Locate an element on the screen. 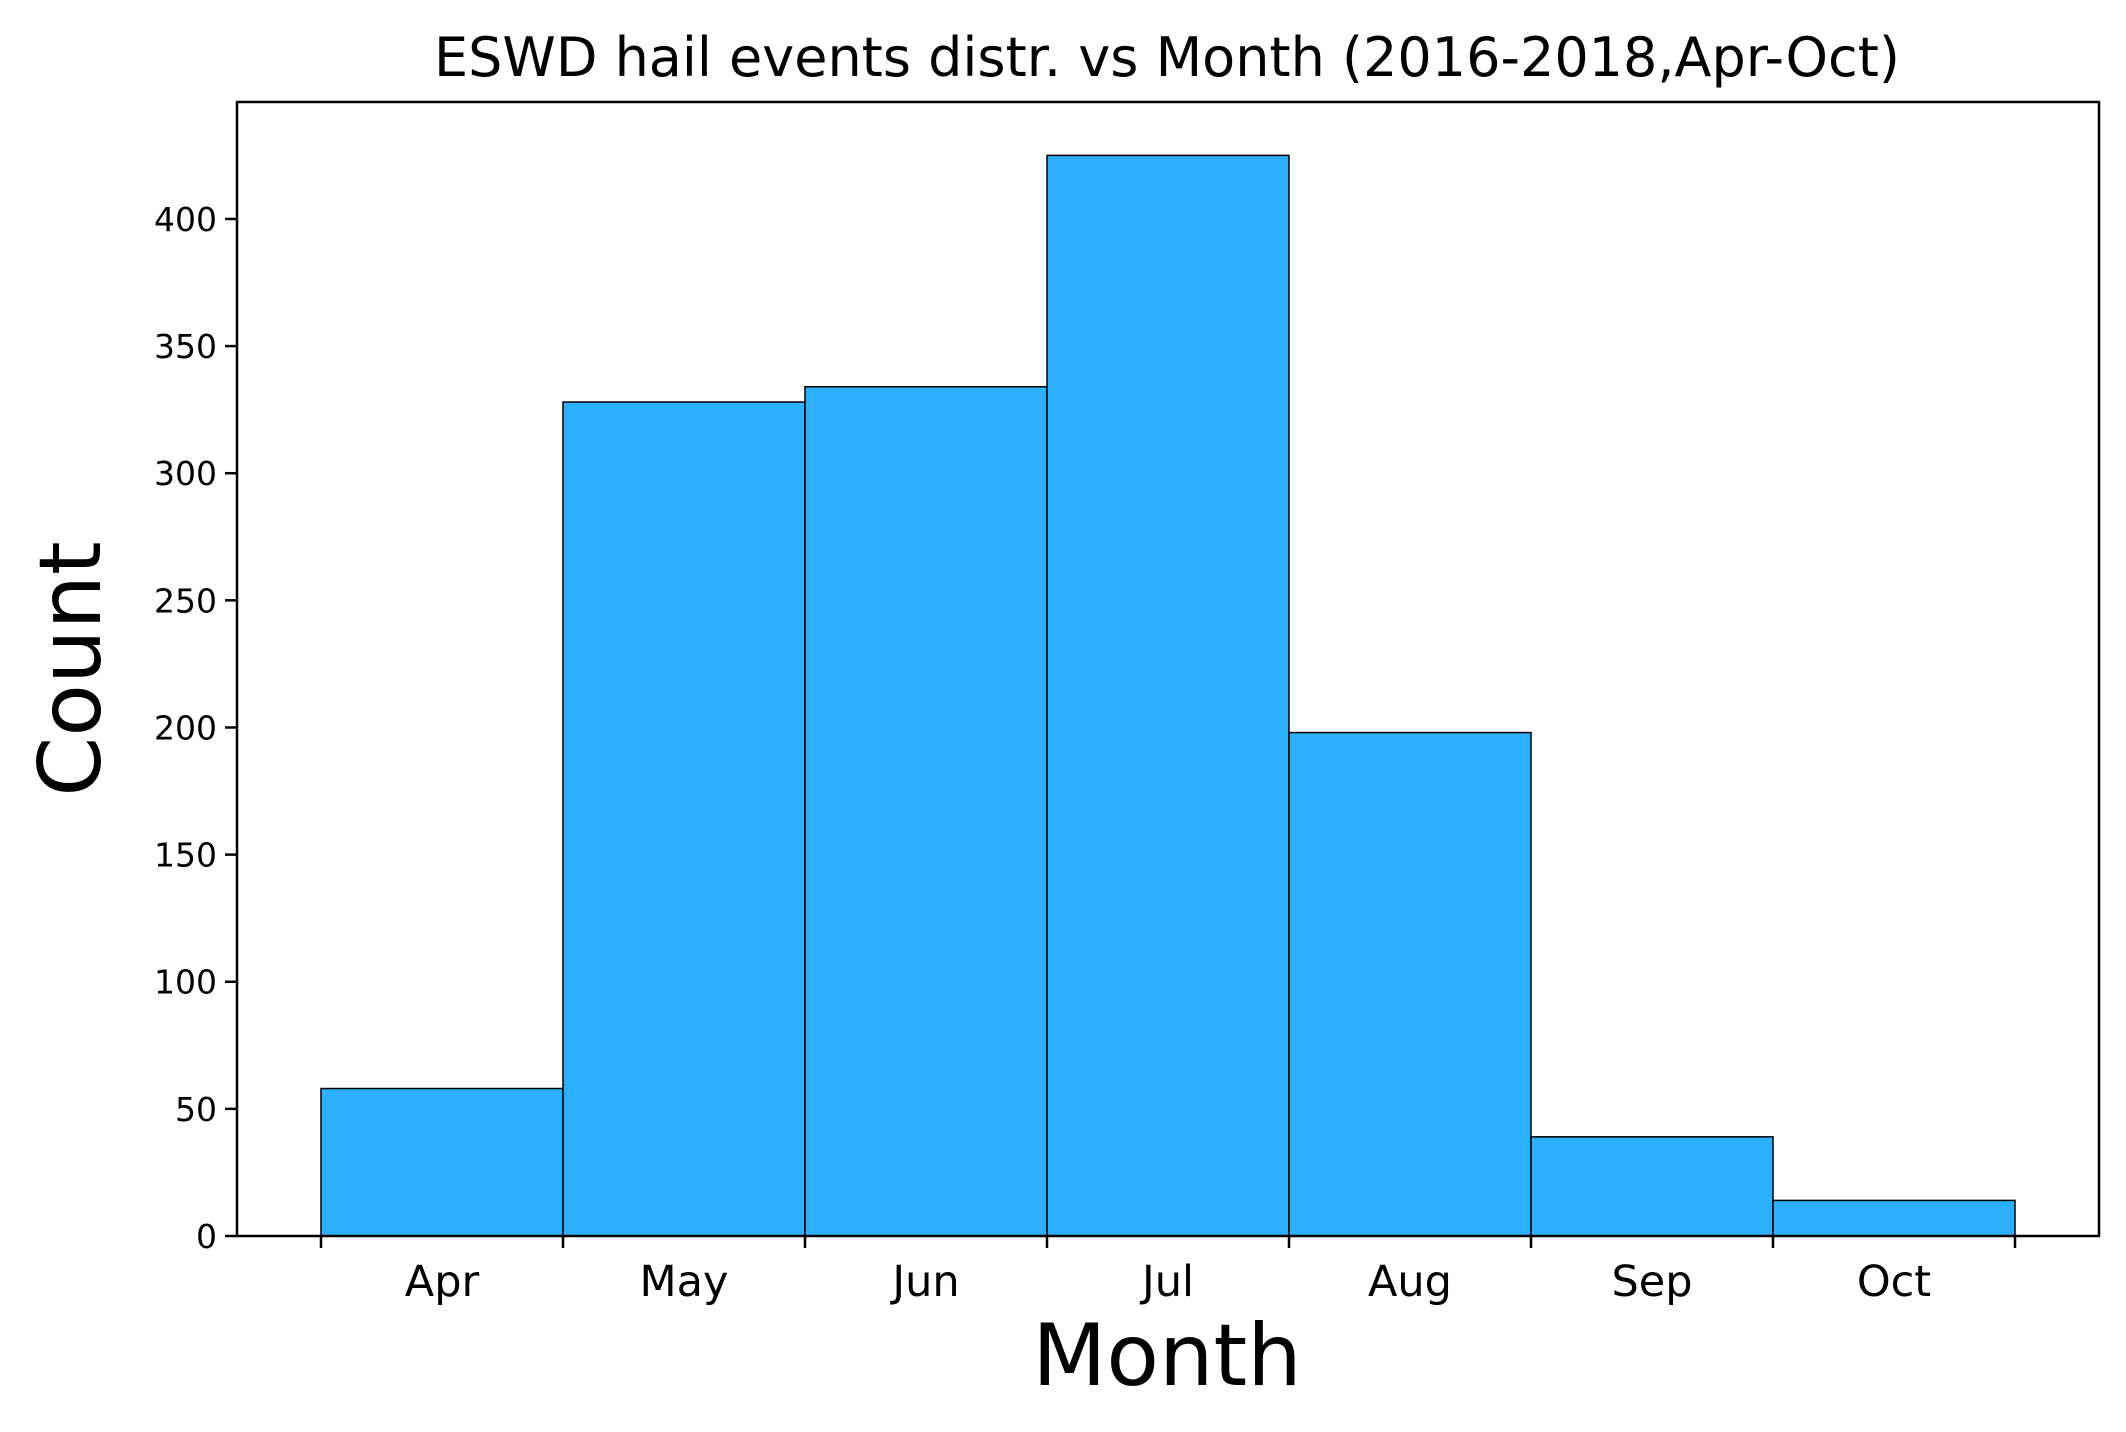 Image resolution: width=2126 pixels, height=1432 pixels. y-axis: 0 50 100 150 200 250 300 350 400 is located at coordinates (195, 728).